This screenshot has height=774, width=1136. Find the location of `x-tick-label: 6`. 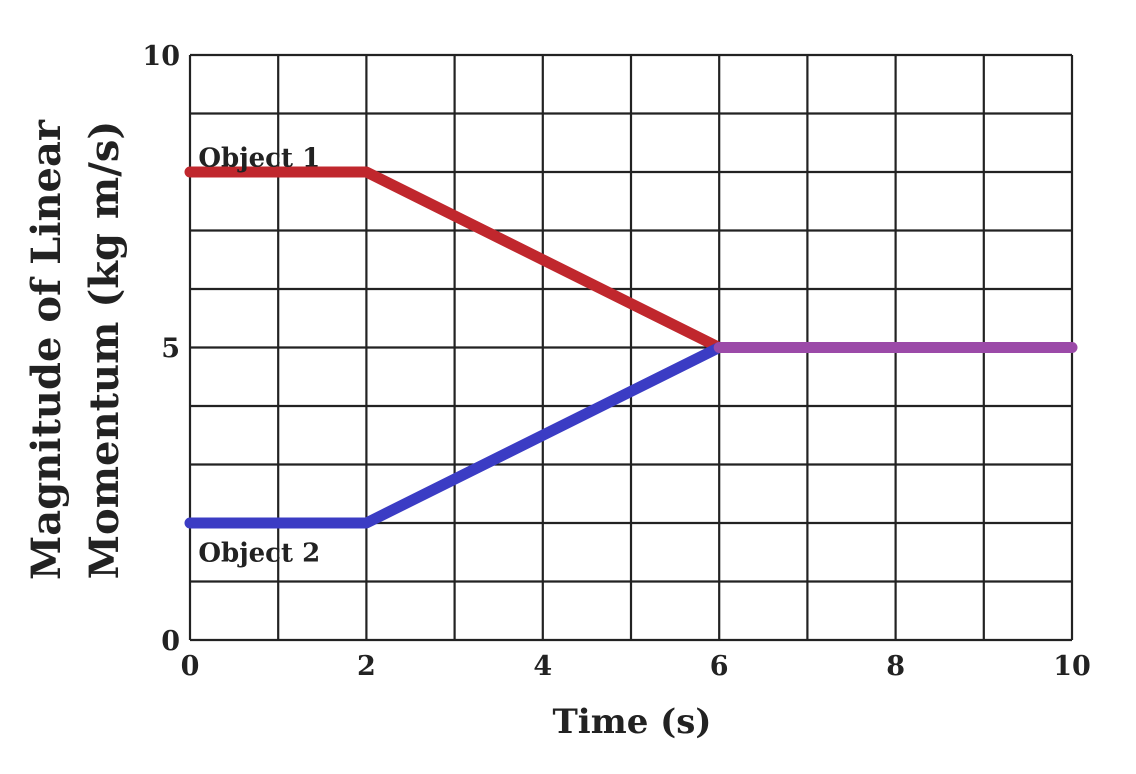

x-tick-label: 6 is located at coordinates (719, 666).